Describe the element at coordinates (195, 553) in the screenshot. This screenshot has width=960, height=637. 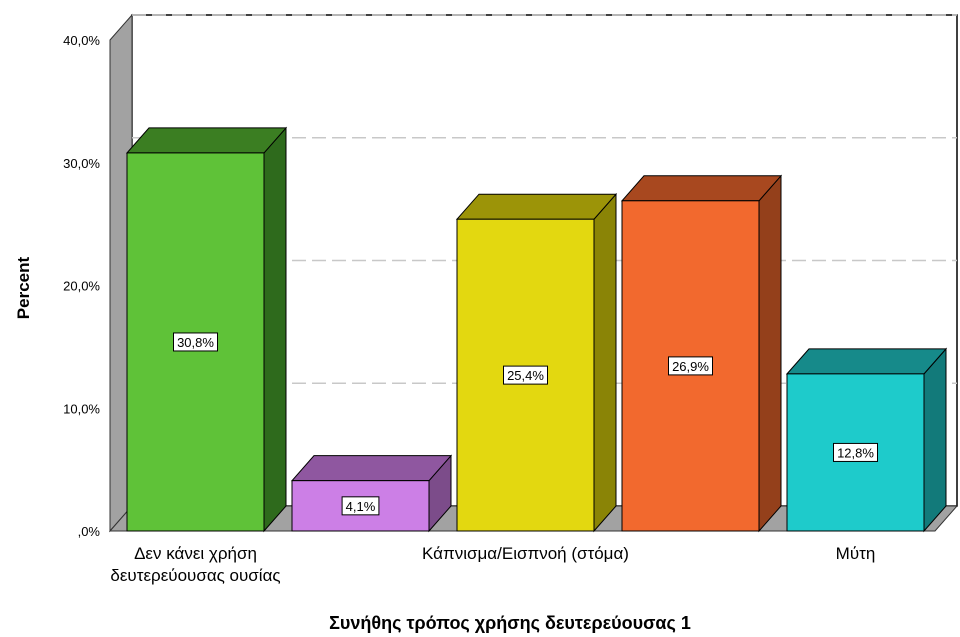
I see `x-tick-label: Δεν κάνει χρήση` at that location.